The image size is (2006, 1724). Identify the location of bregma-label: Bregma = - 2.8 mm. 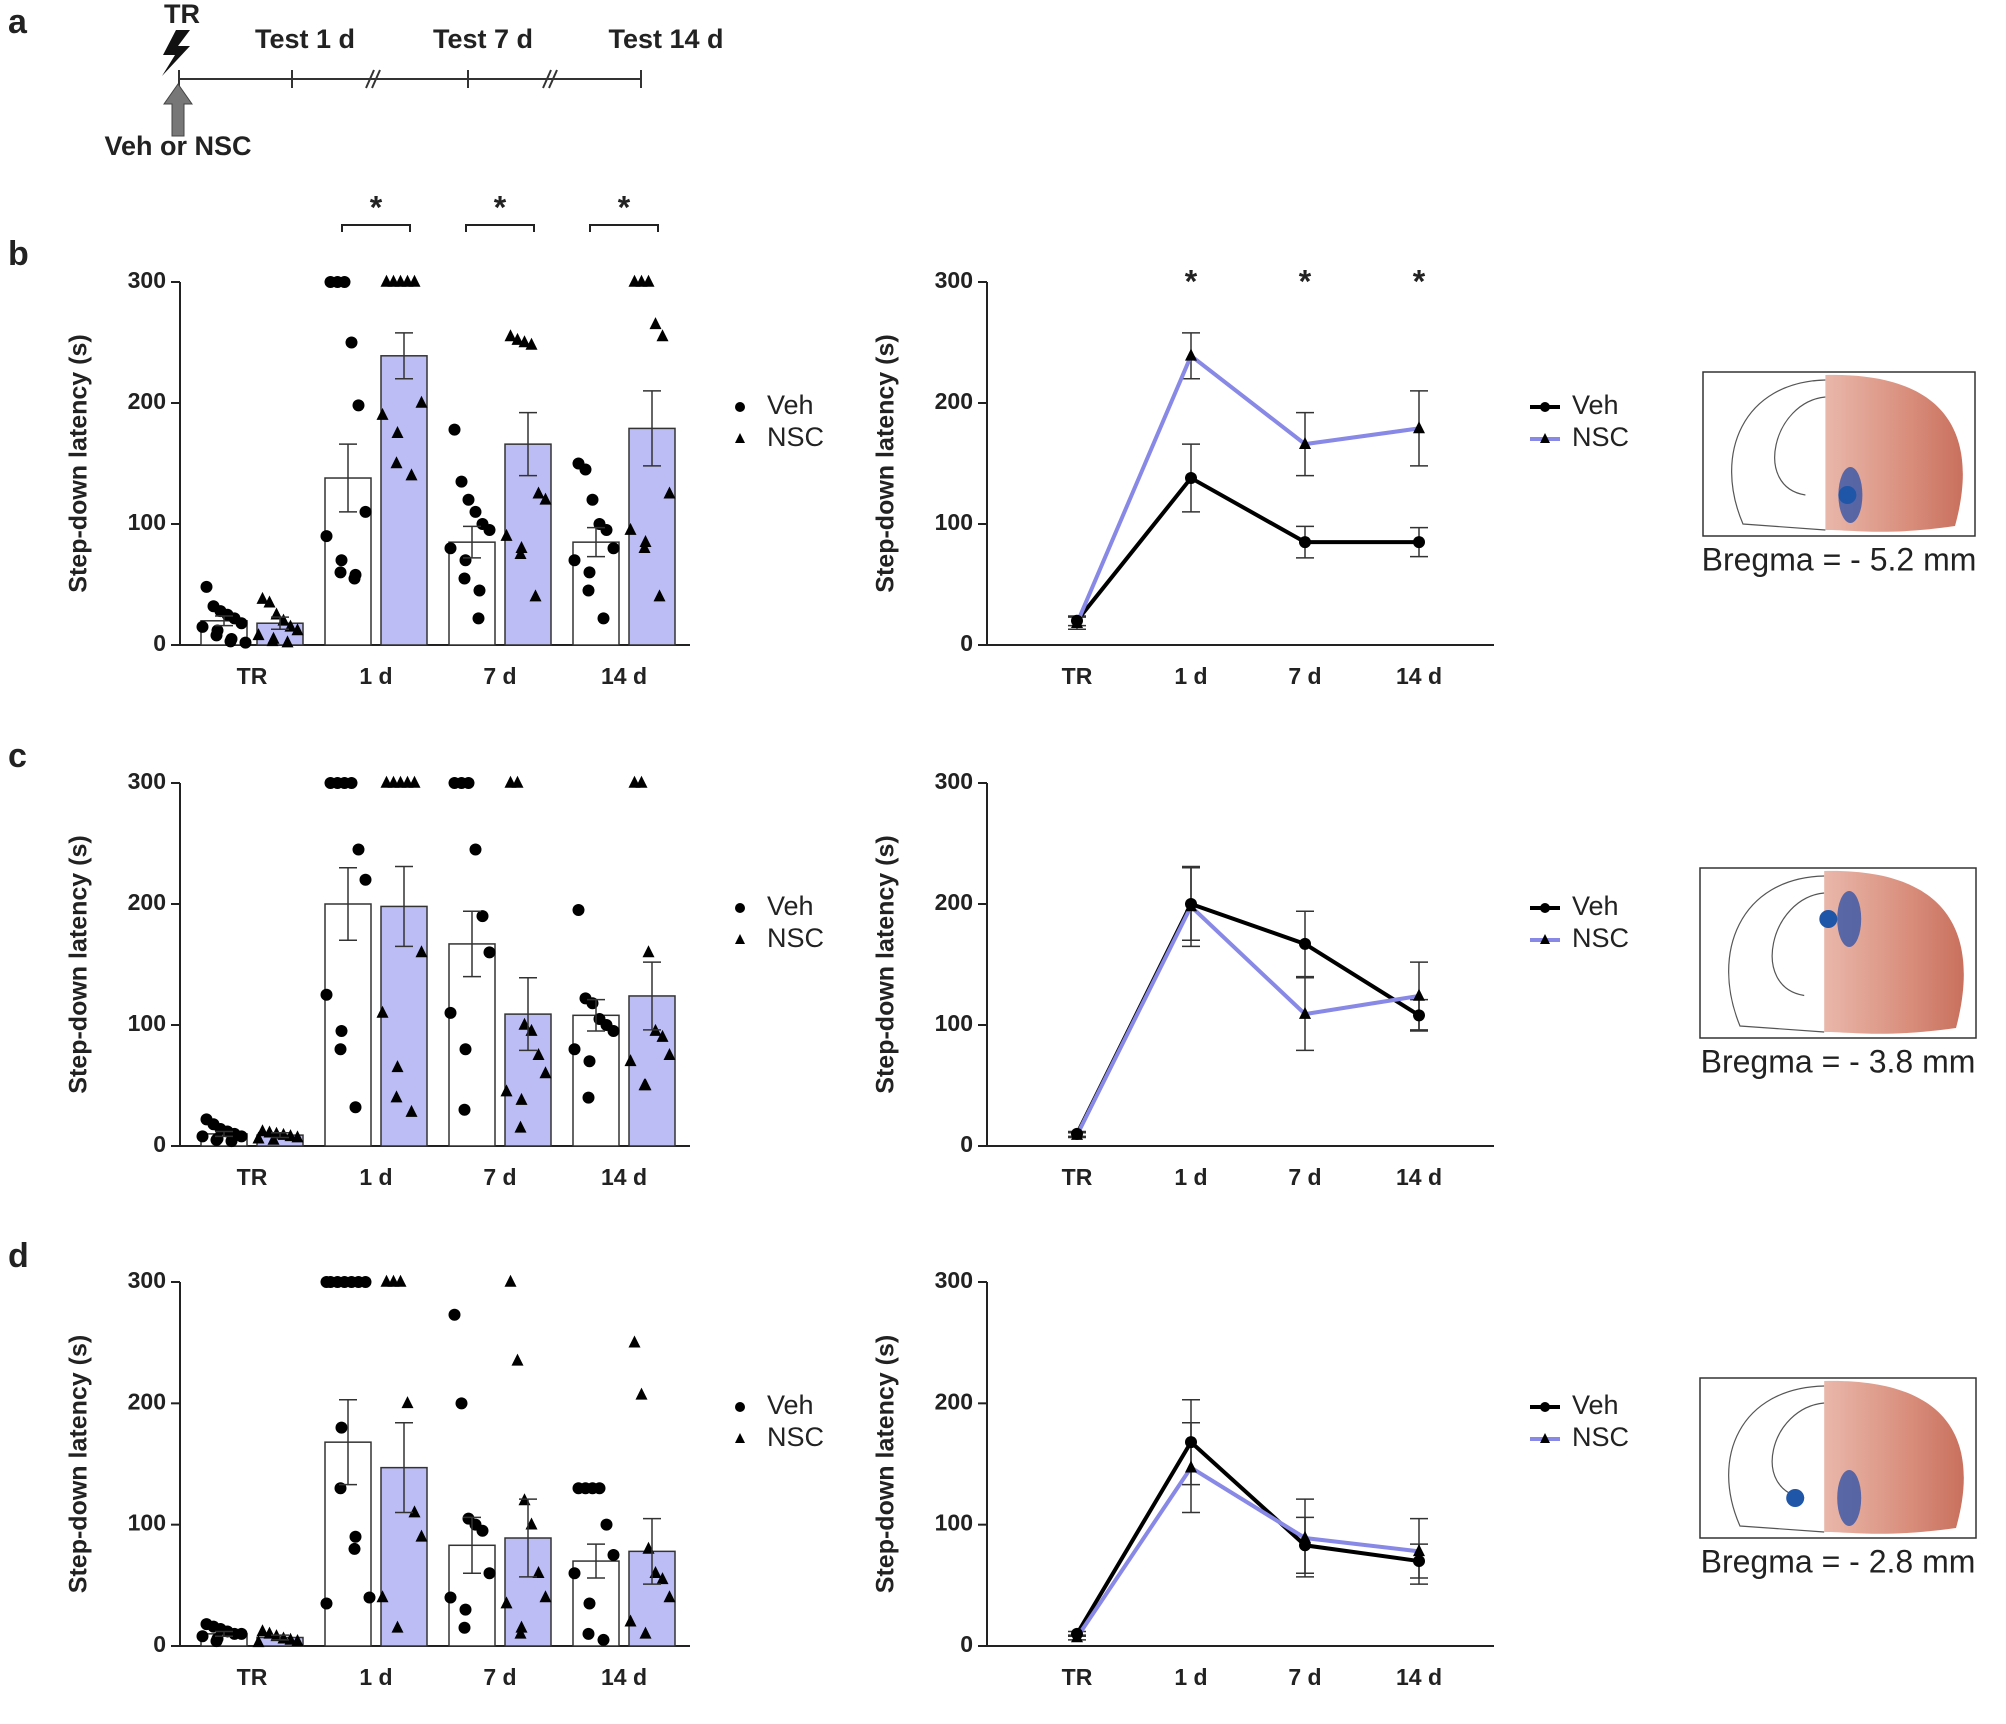
(1838, 1561).